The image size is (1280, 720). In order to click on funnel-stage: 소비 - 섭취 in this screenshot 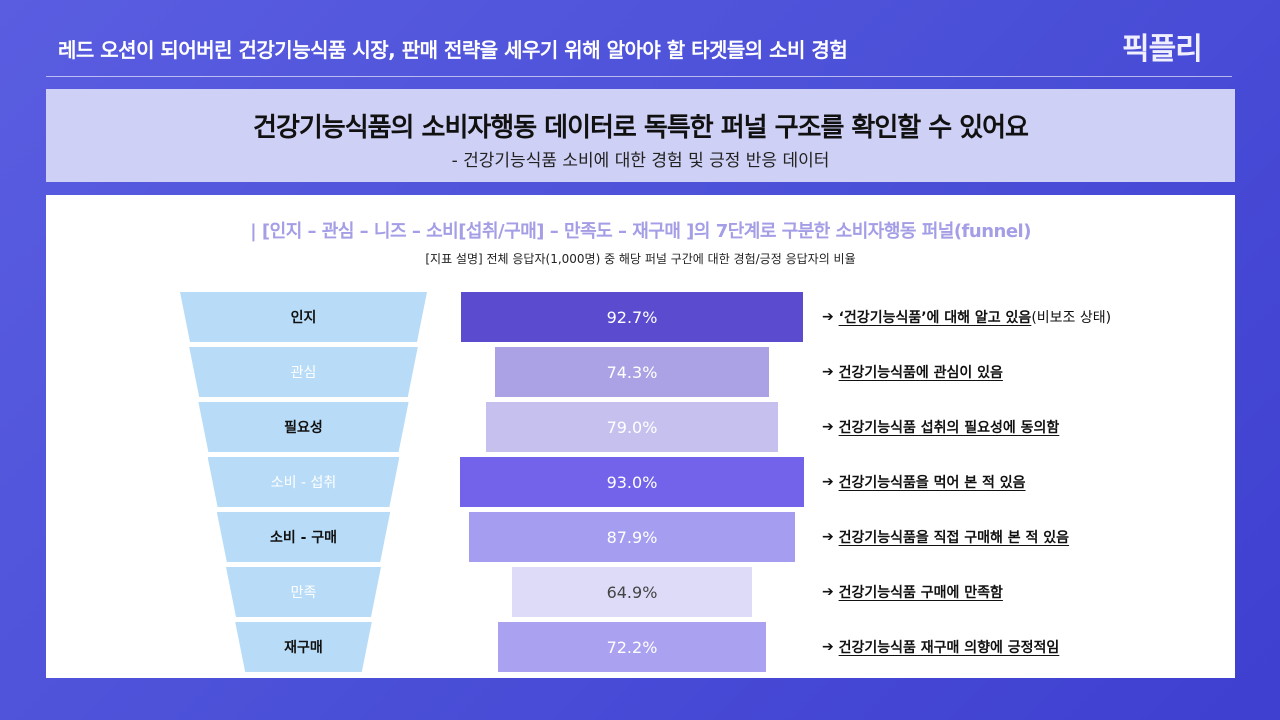, I will do `click(303, 482)`.